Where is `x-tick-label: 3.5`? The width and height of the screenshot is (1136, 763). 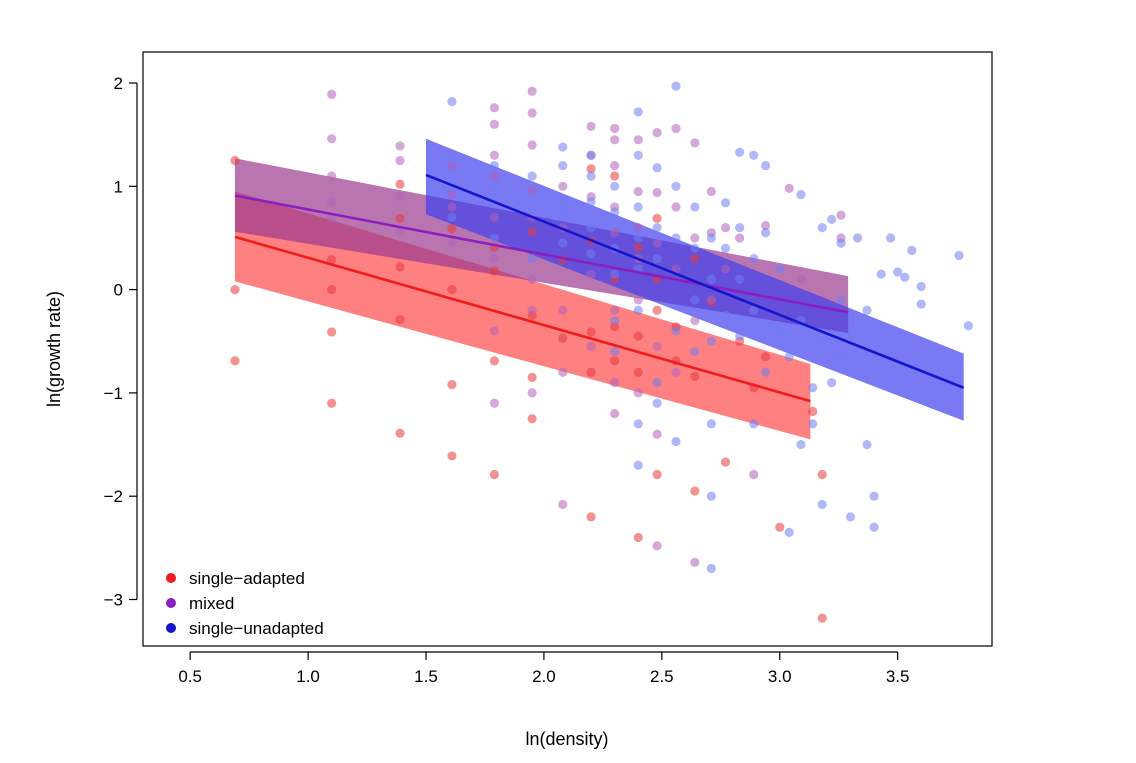
x-tick-label: 3.5 is located at coordinates (898, 676).